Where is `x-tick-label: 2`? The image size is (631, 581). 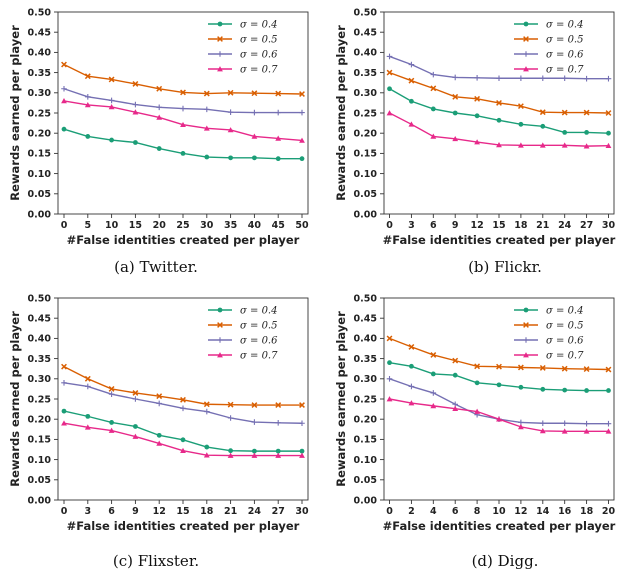
x-tick-label: 2 is located at coordinates (411, 511).